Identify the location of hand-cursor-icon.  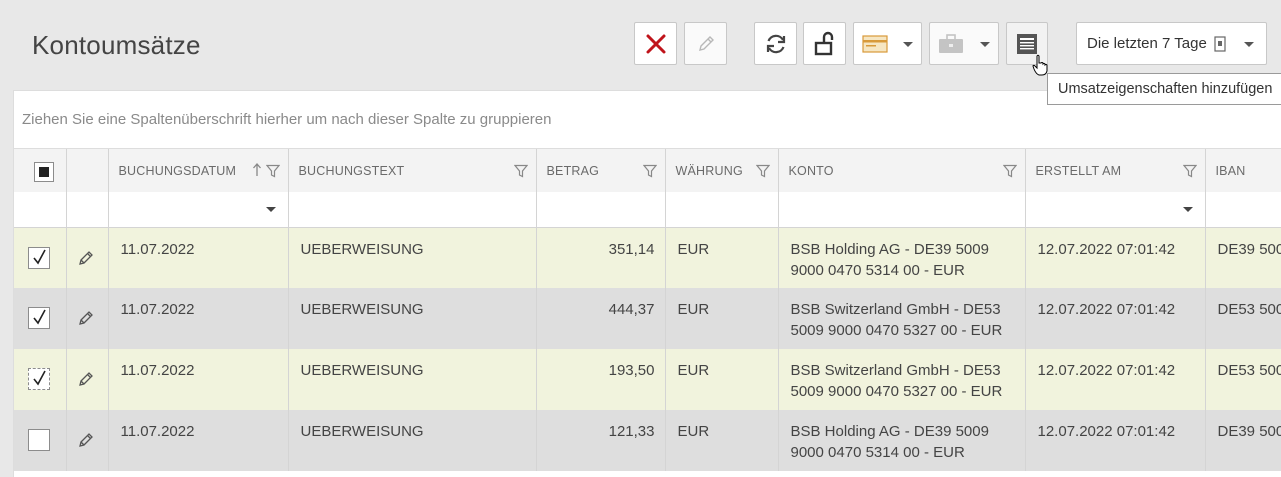
(1040, 65).